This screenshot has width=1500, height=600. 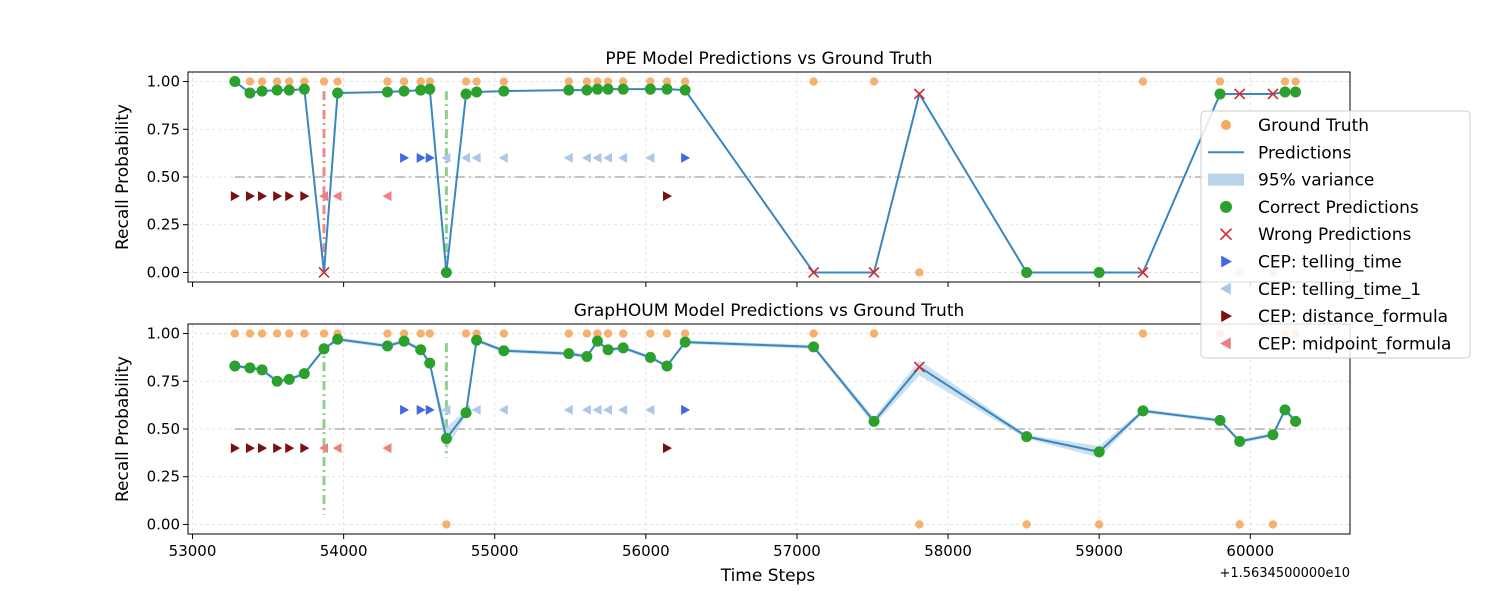 I want to click on legend-label: CEP: telling_time, so click(x=1330, y=263).